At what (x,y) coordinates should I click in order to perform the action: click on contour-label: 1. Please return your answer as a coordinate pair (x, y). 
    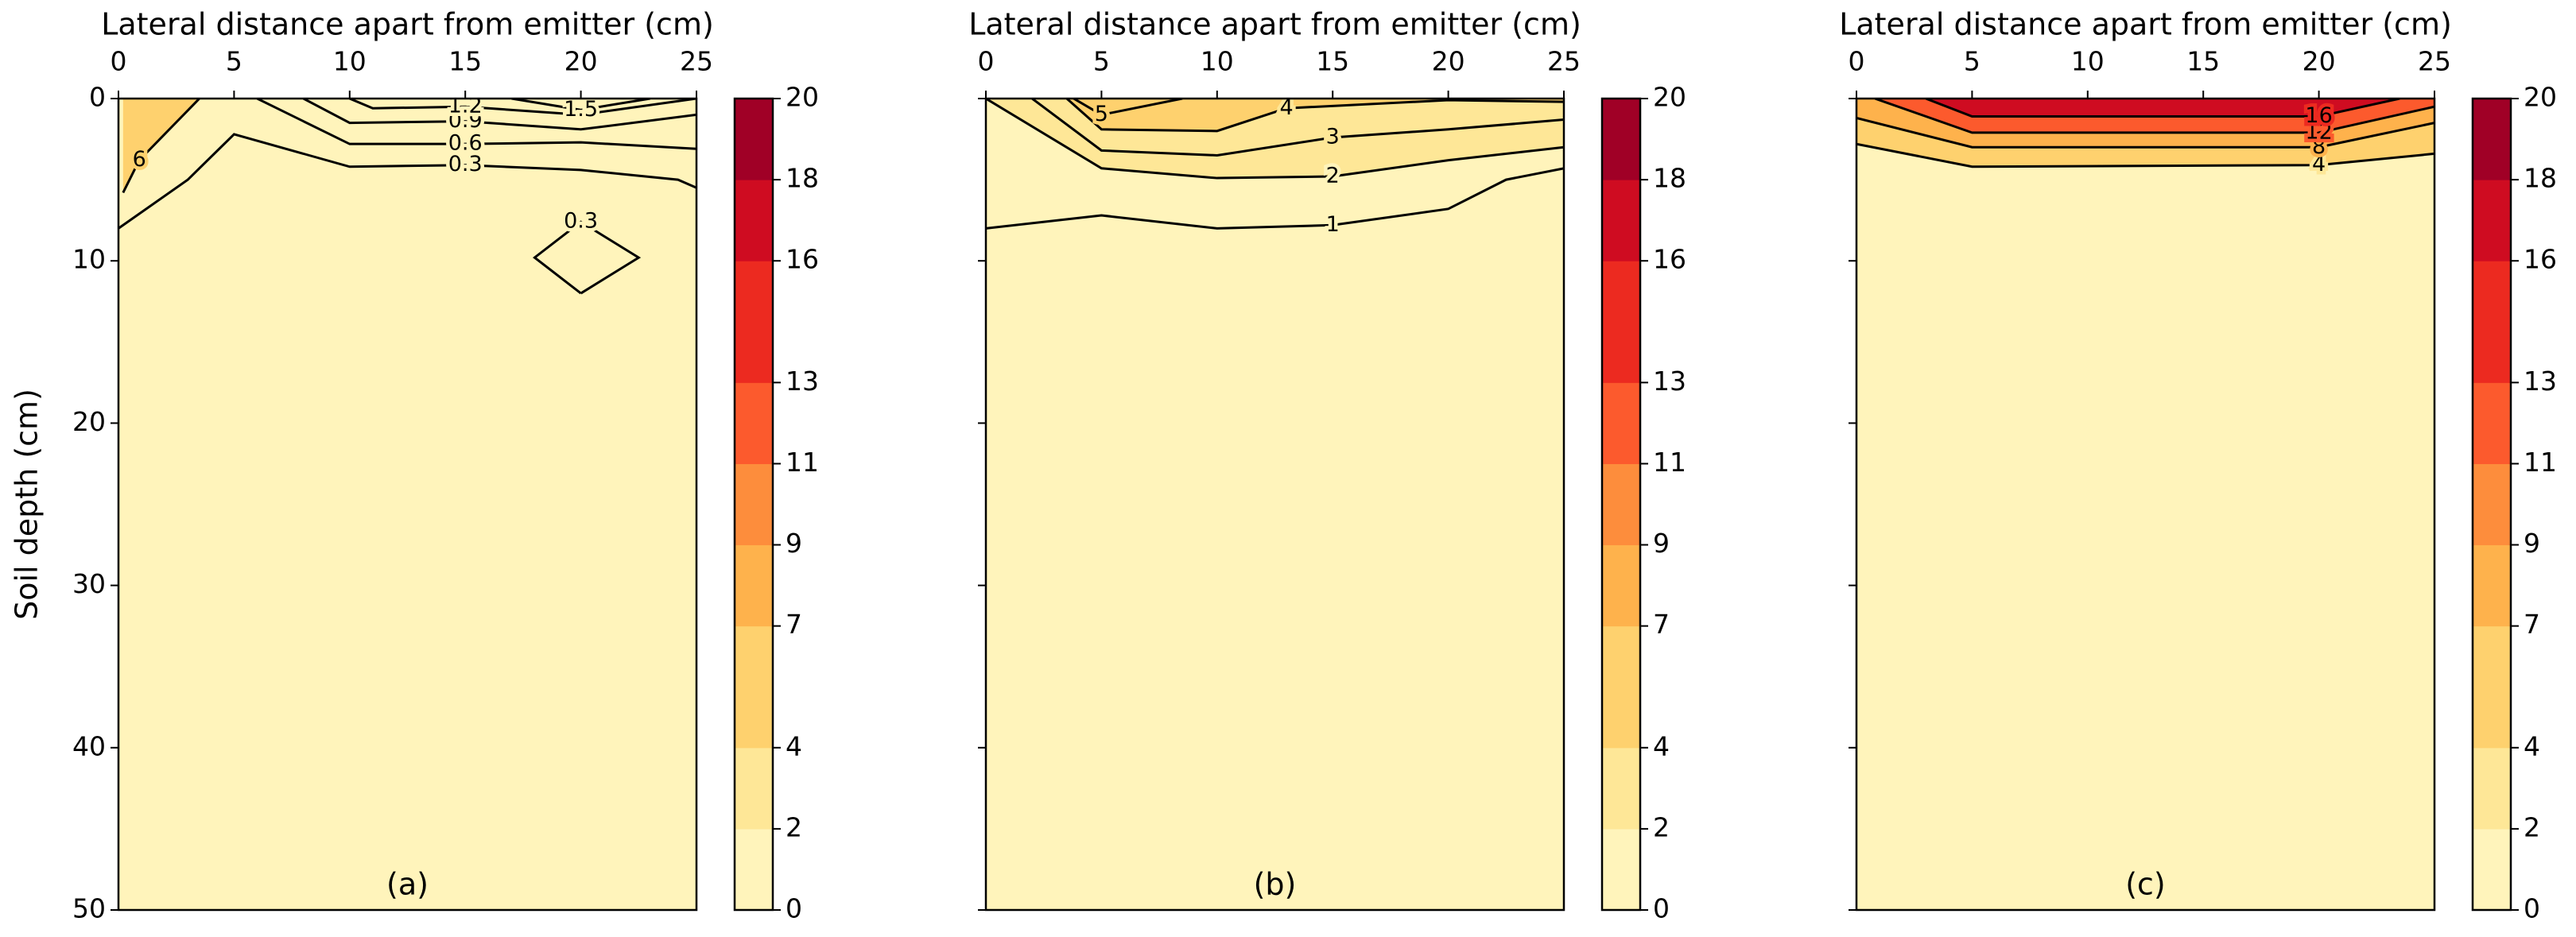
    Looking at the image, I should click on (1333, 224).